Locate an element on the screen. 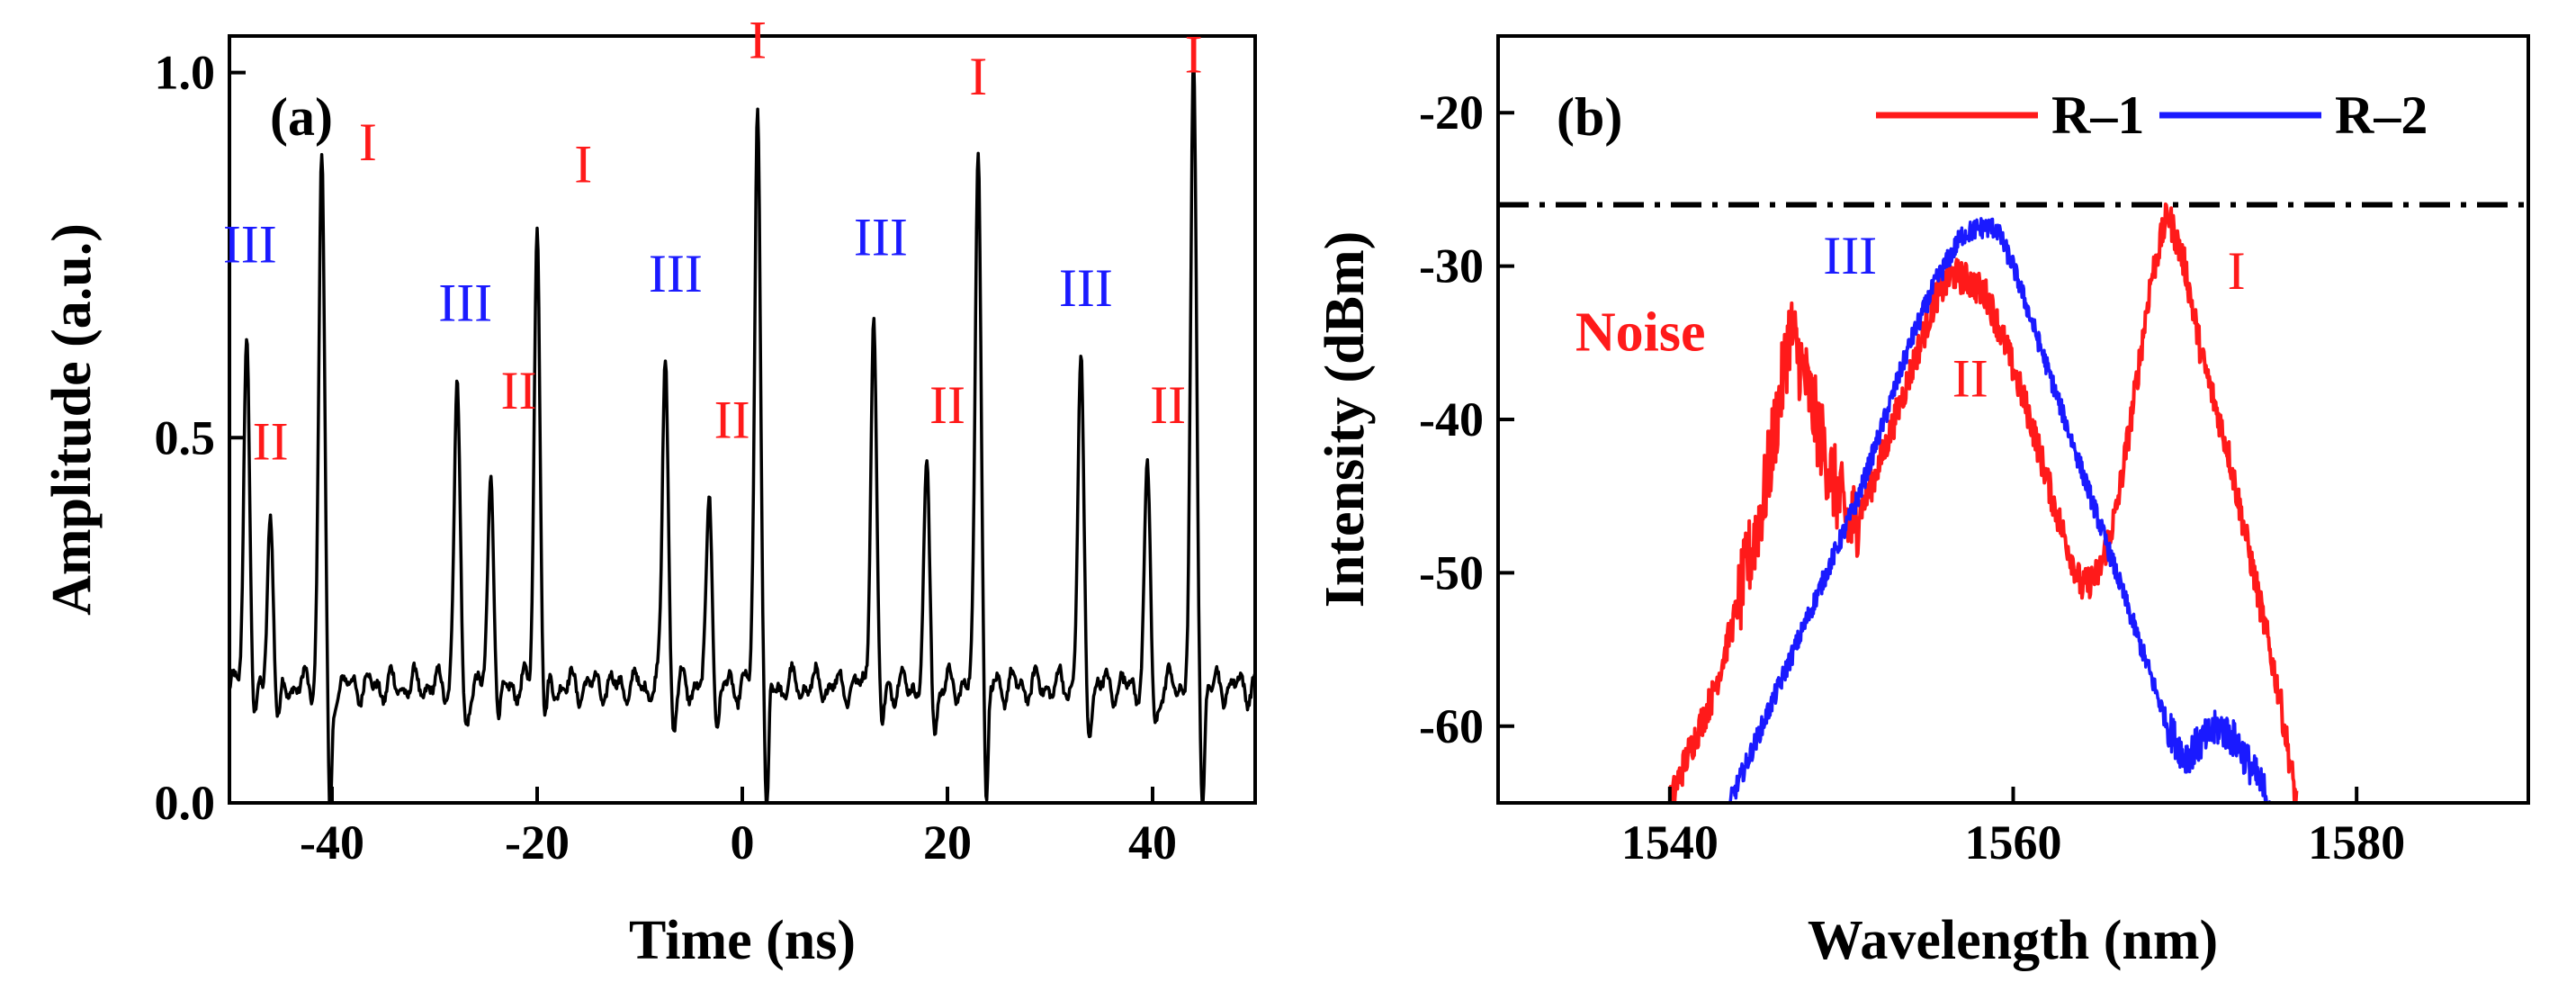 This screenshot has width=2576, height=991. panel-a-xtick-label: 40 is located at coordinates (1153, 842).